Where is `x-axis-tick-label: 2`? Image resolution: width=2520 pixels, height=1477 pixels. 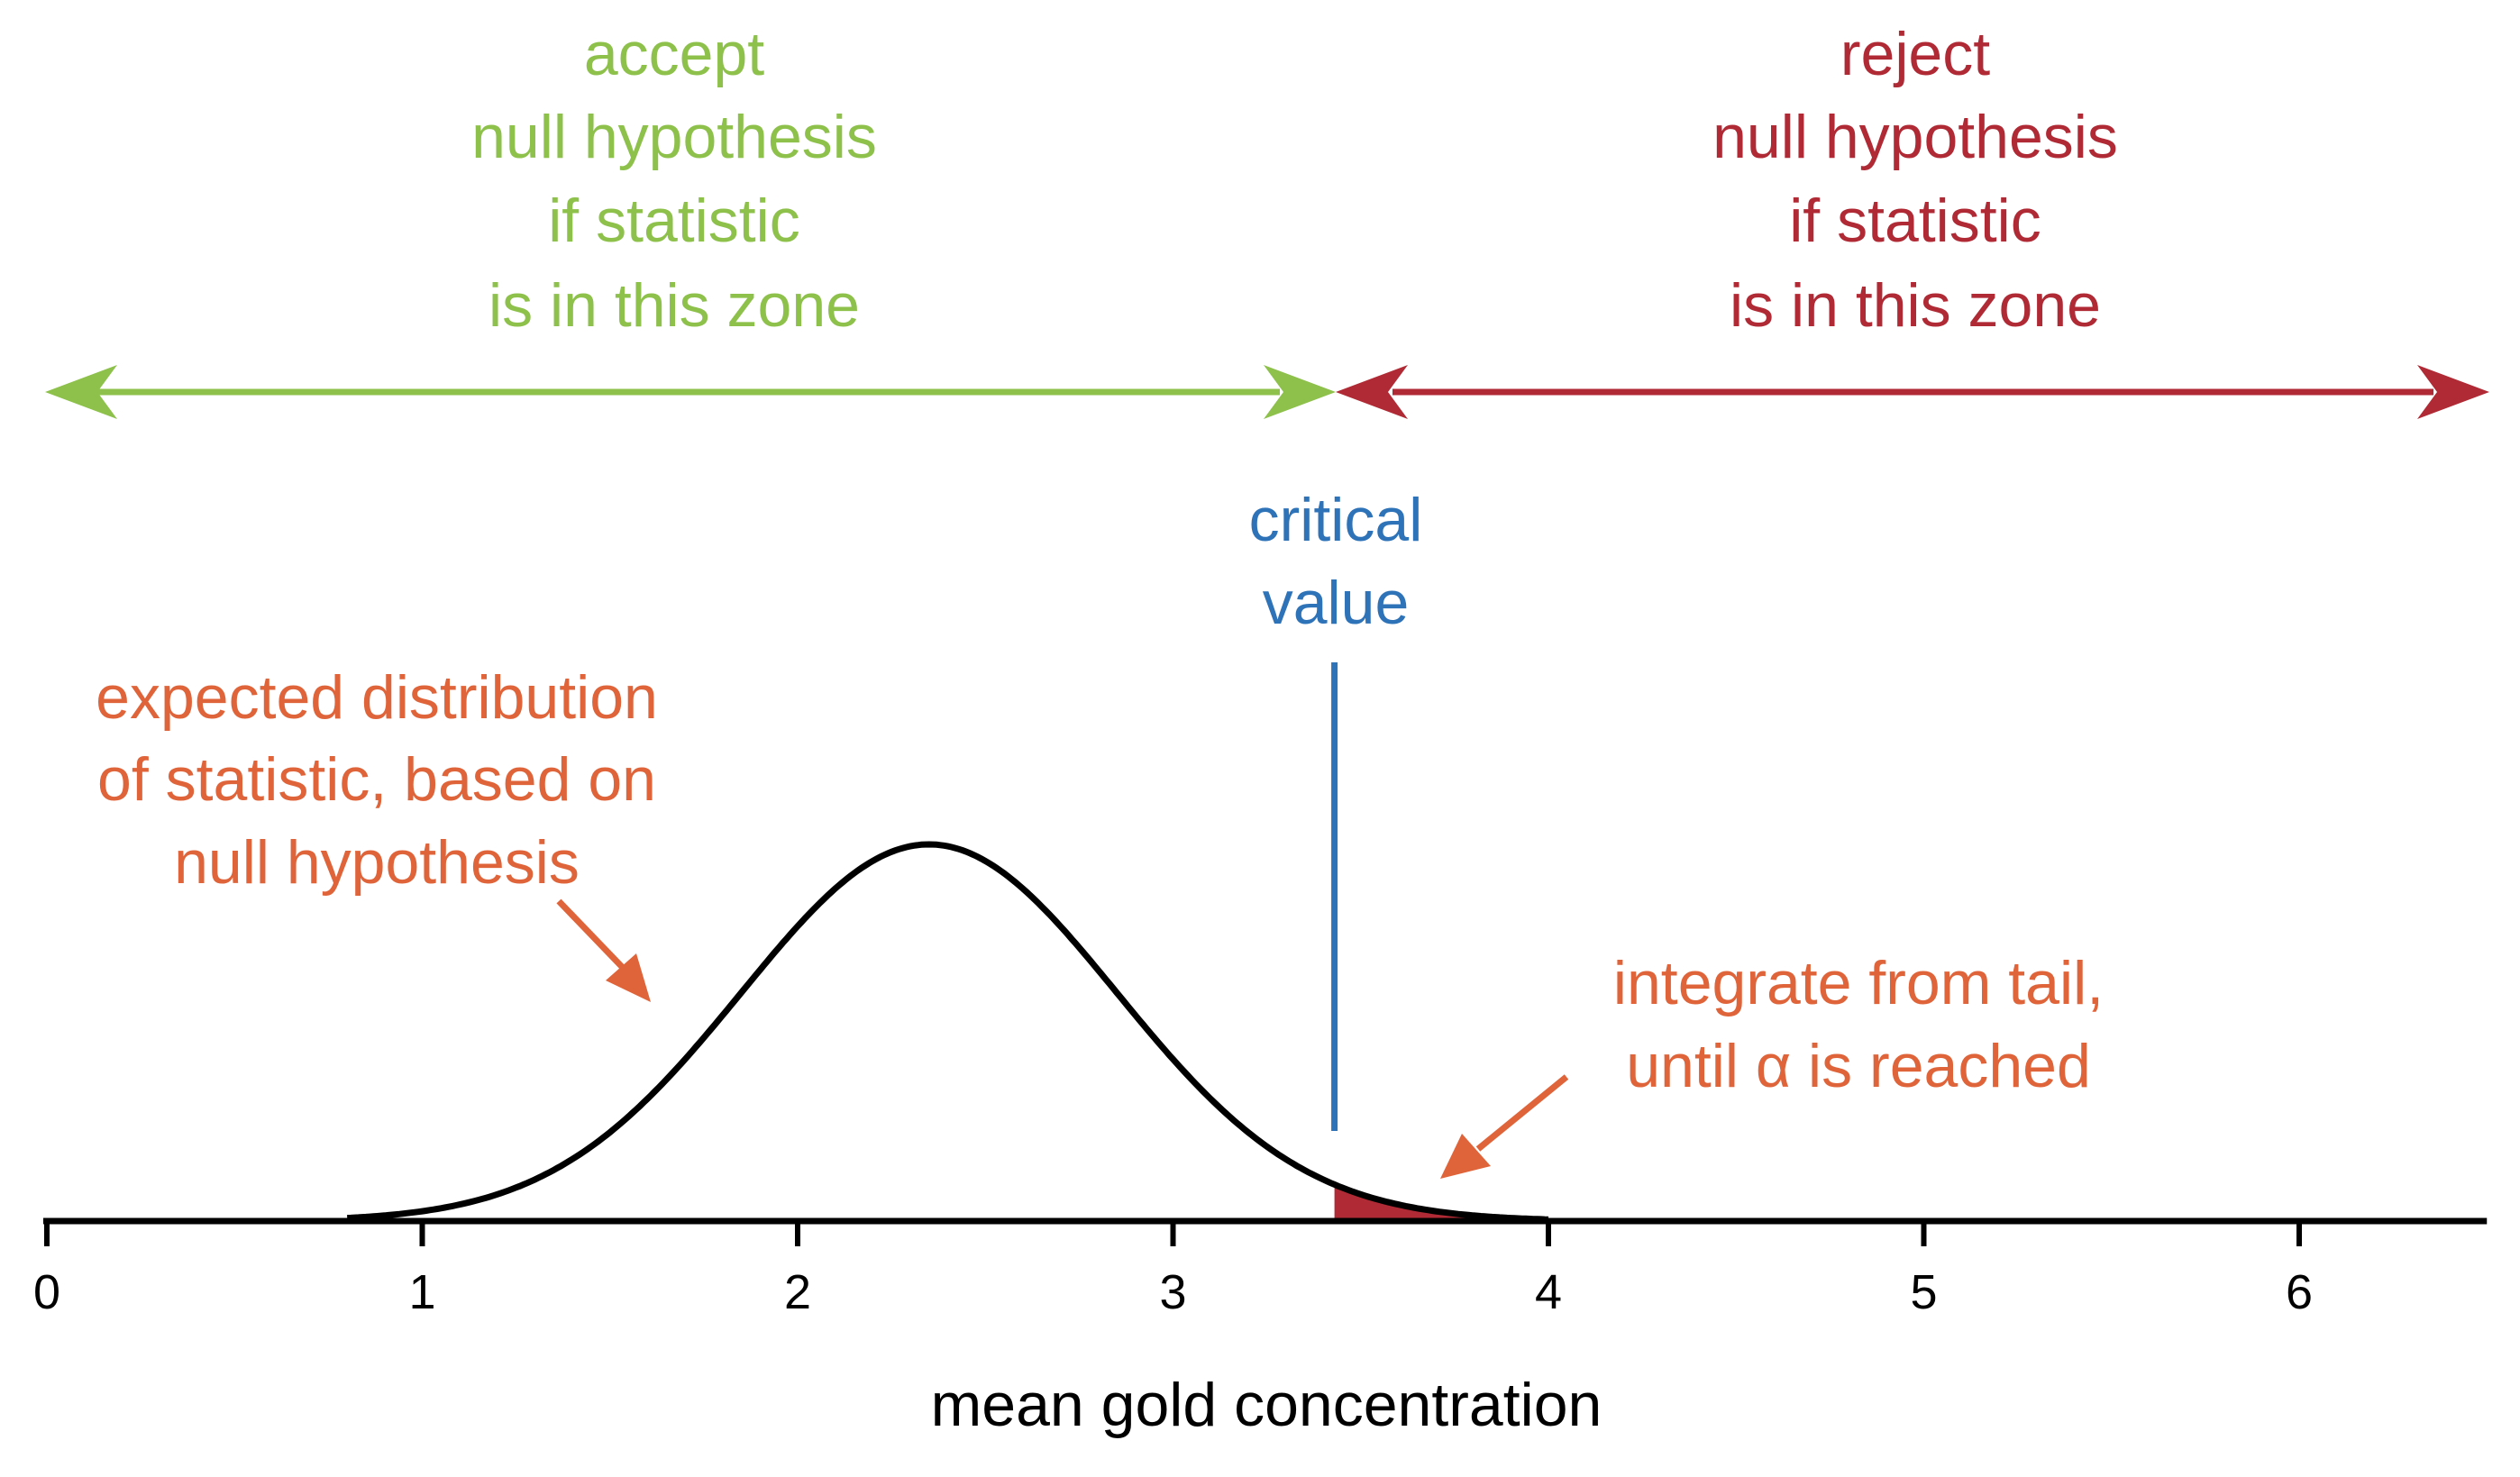 x-axis-tick-label: 2 is located at coordinates (798, 1292).